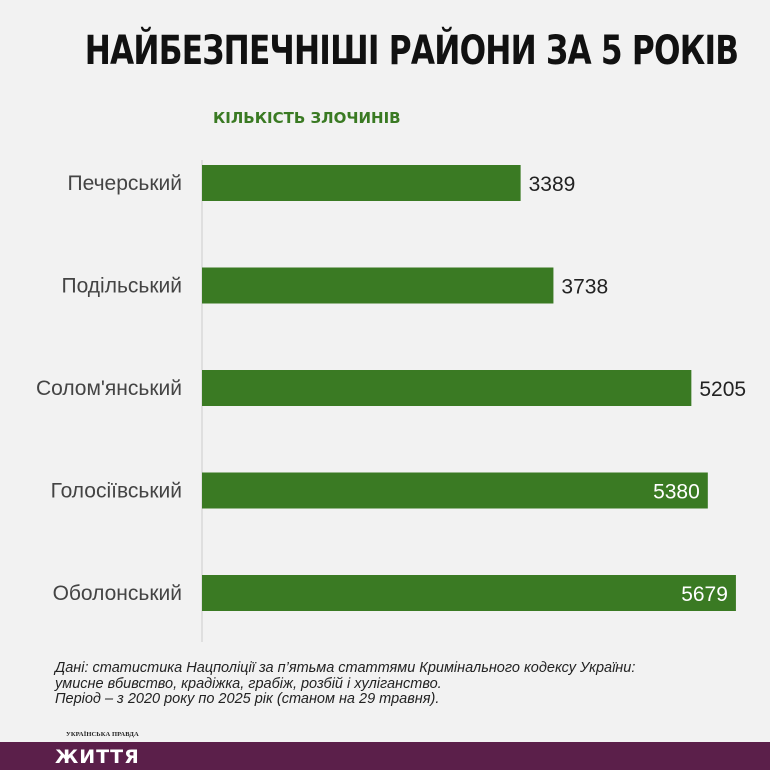  I want to click on brand-strip, so click(385, 736).